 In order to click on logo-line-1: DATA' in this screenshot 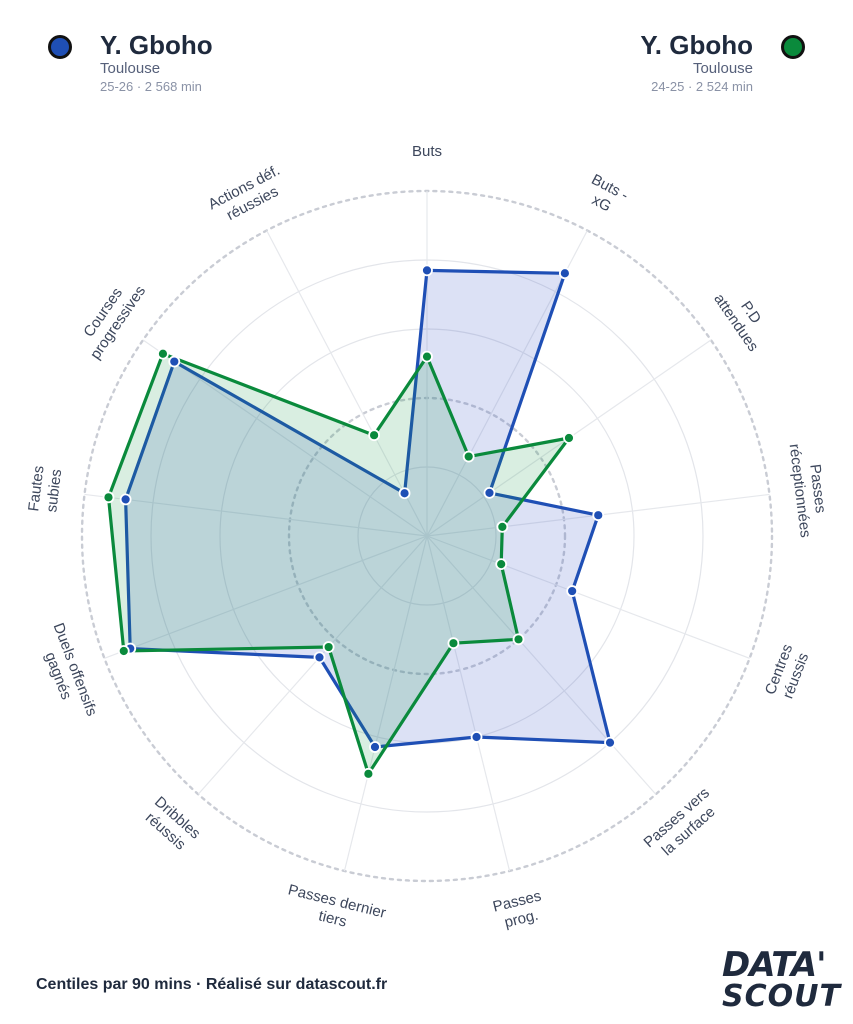, I will do `click(774, 965)`.